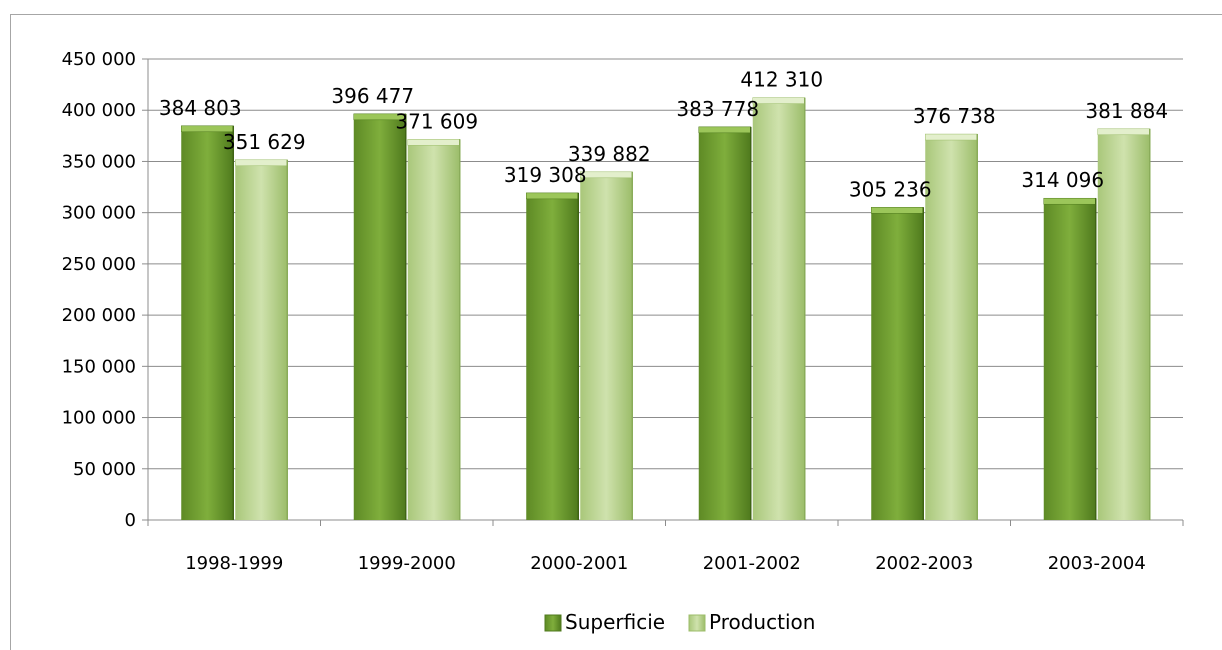  What do you see at coordinates (99, 110) in the screenshot?
I see `y-tick-label: 400 000` at bounding box center [99, 110].